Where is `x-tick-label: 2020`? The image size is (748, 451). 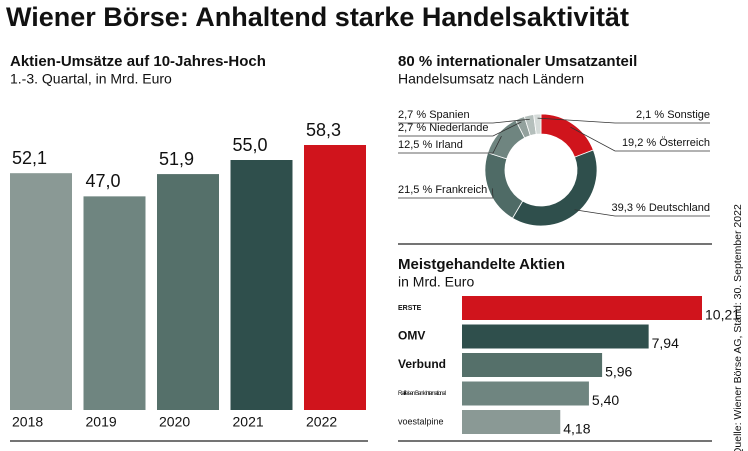
x-tick-label: 2020 is located at coordinates (174, 422).